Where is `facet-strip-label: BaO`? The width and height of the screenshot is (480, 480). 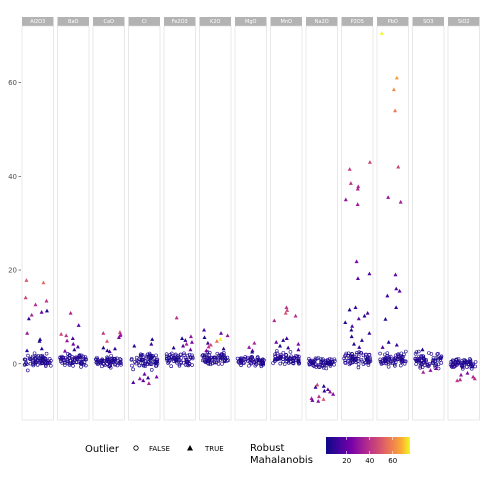
facet-strip-label: BaO is located at coordinates (73, 22).